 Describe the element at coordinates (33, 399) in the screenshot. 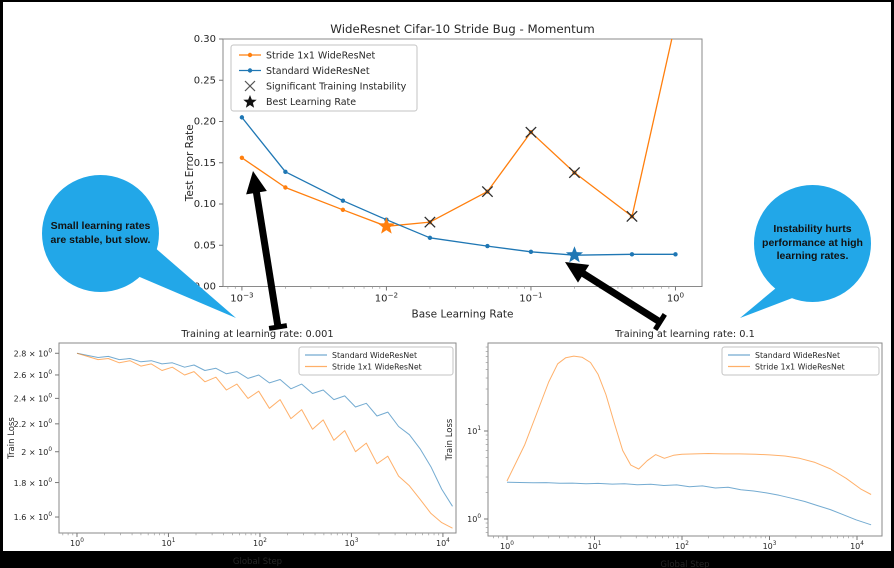

I see `svg-text: 2.4 × 100` at that location.